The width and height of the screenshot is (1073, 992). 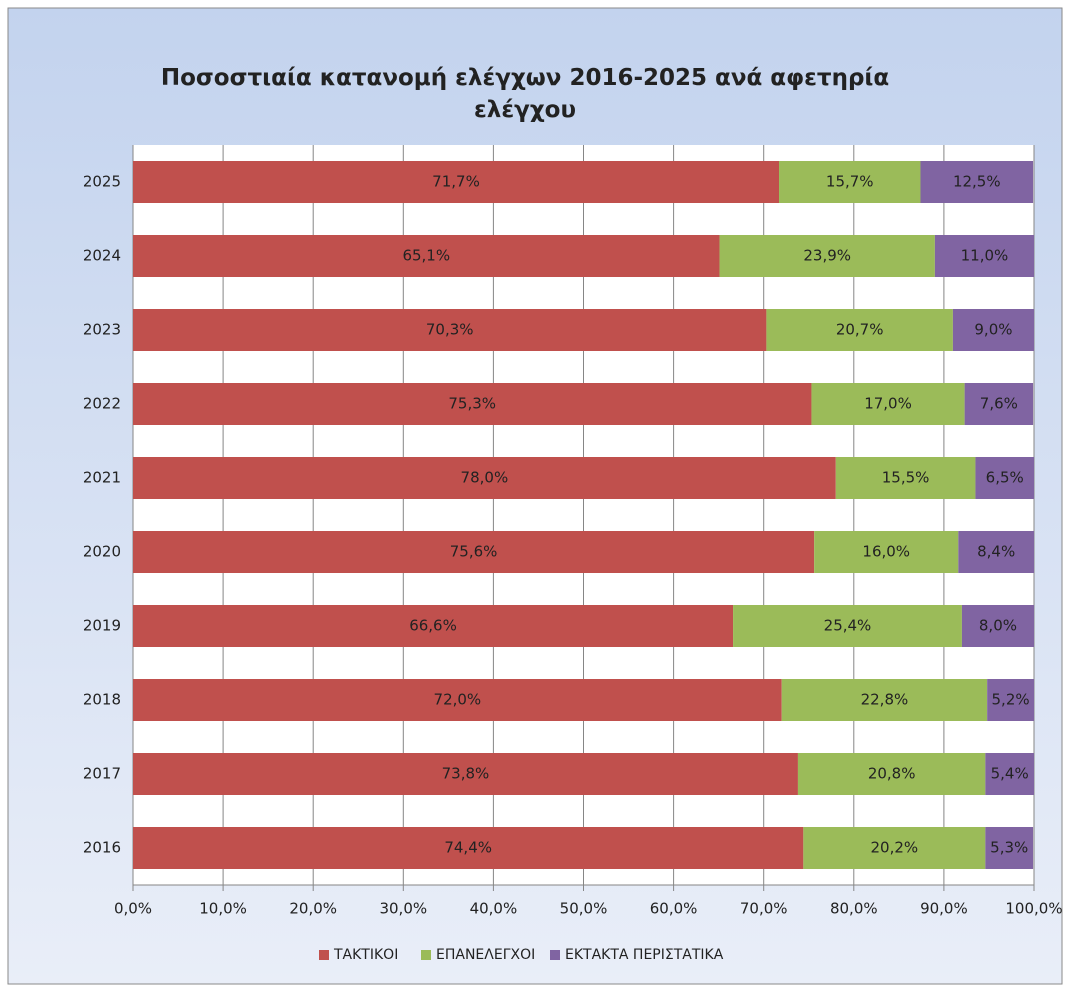 I want to click on data-label: 20,2%, so click(x=895, y=848).